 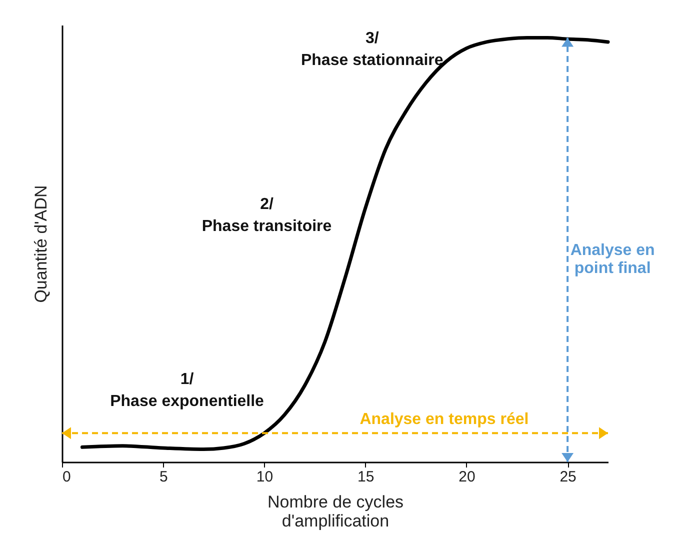 What do you see at coordinates (365, 477) in the screenshot?
I see `x-tick-label: 15` at bounding box center [365, 477].